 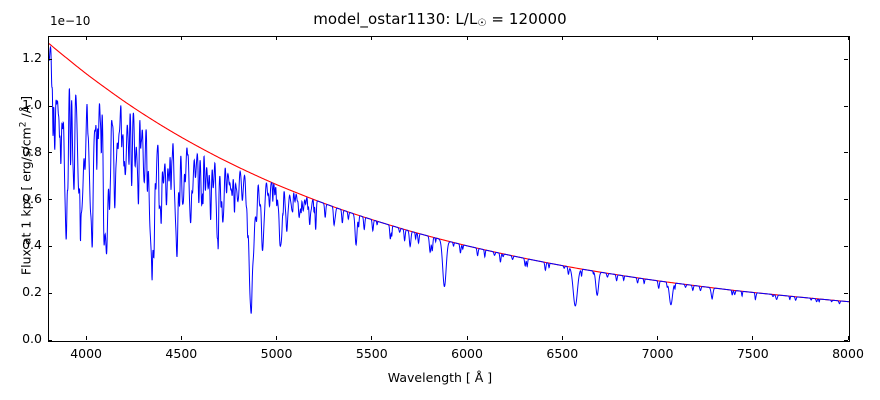 I want to click on x-tick-label: 5000, so click(x=276, y=353).